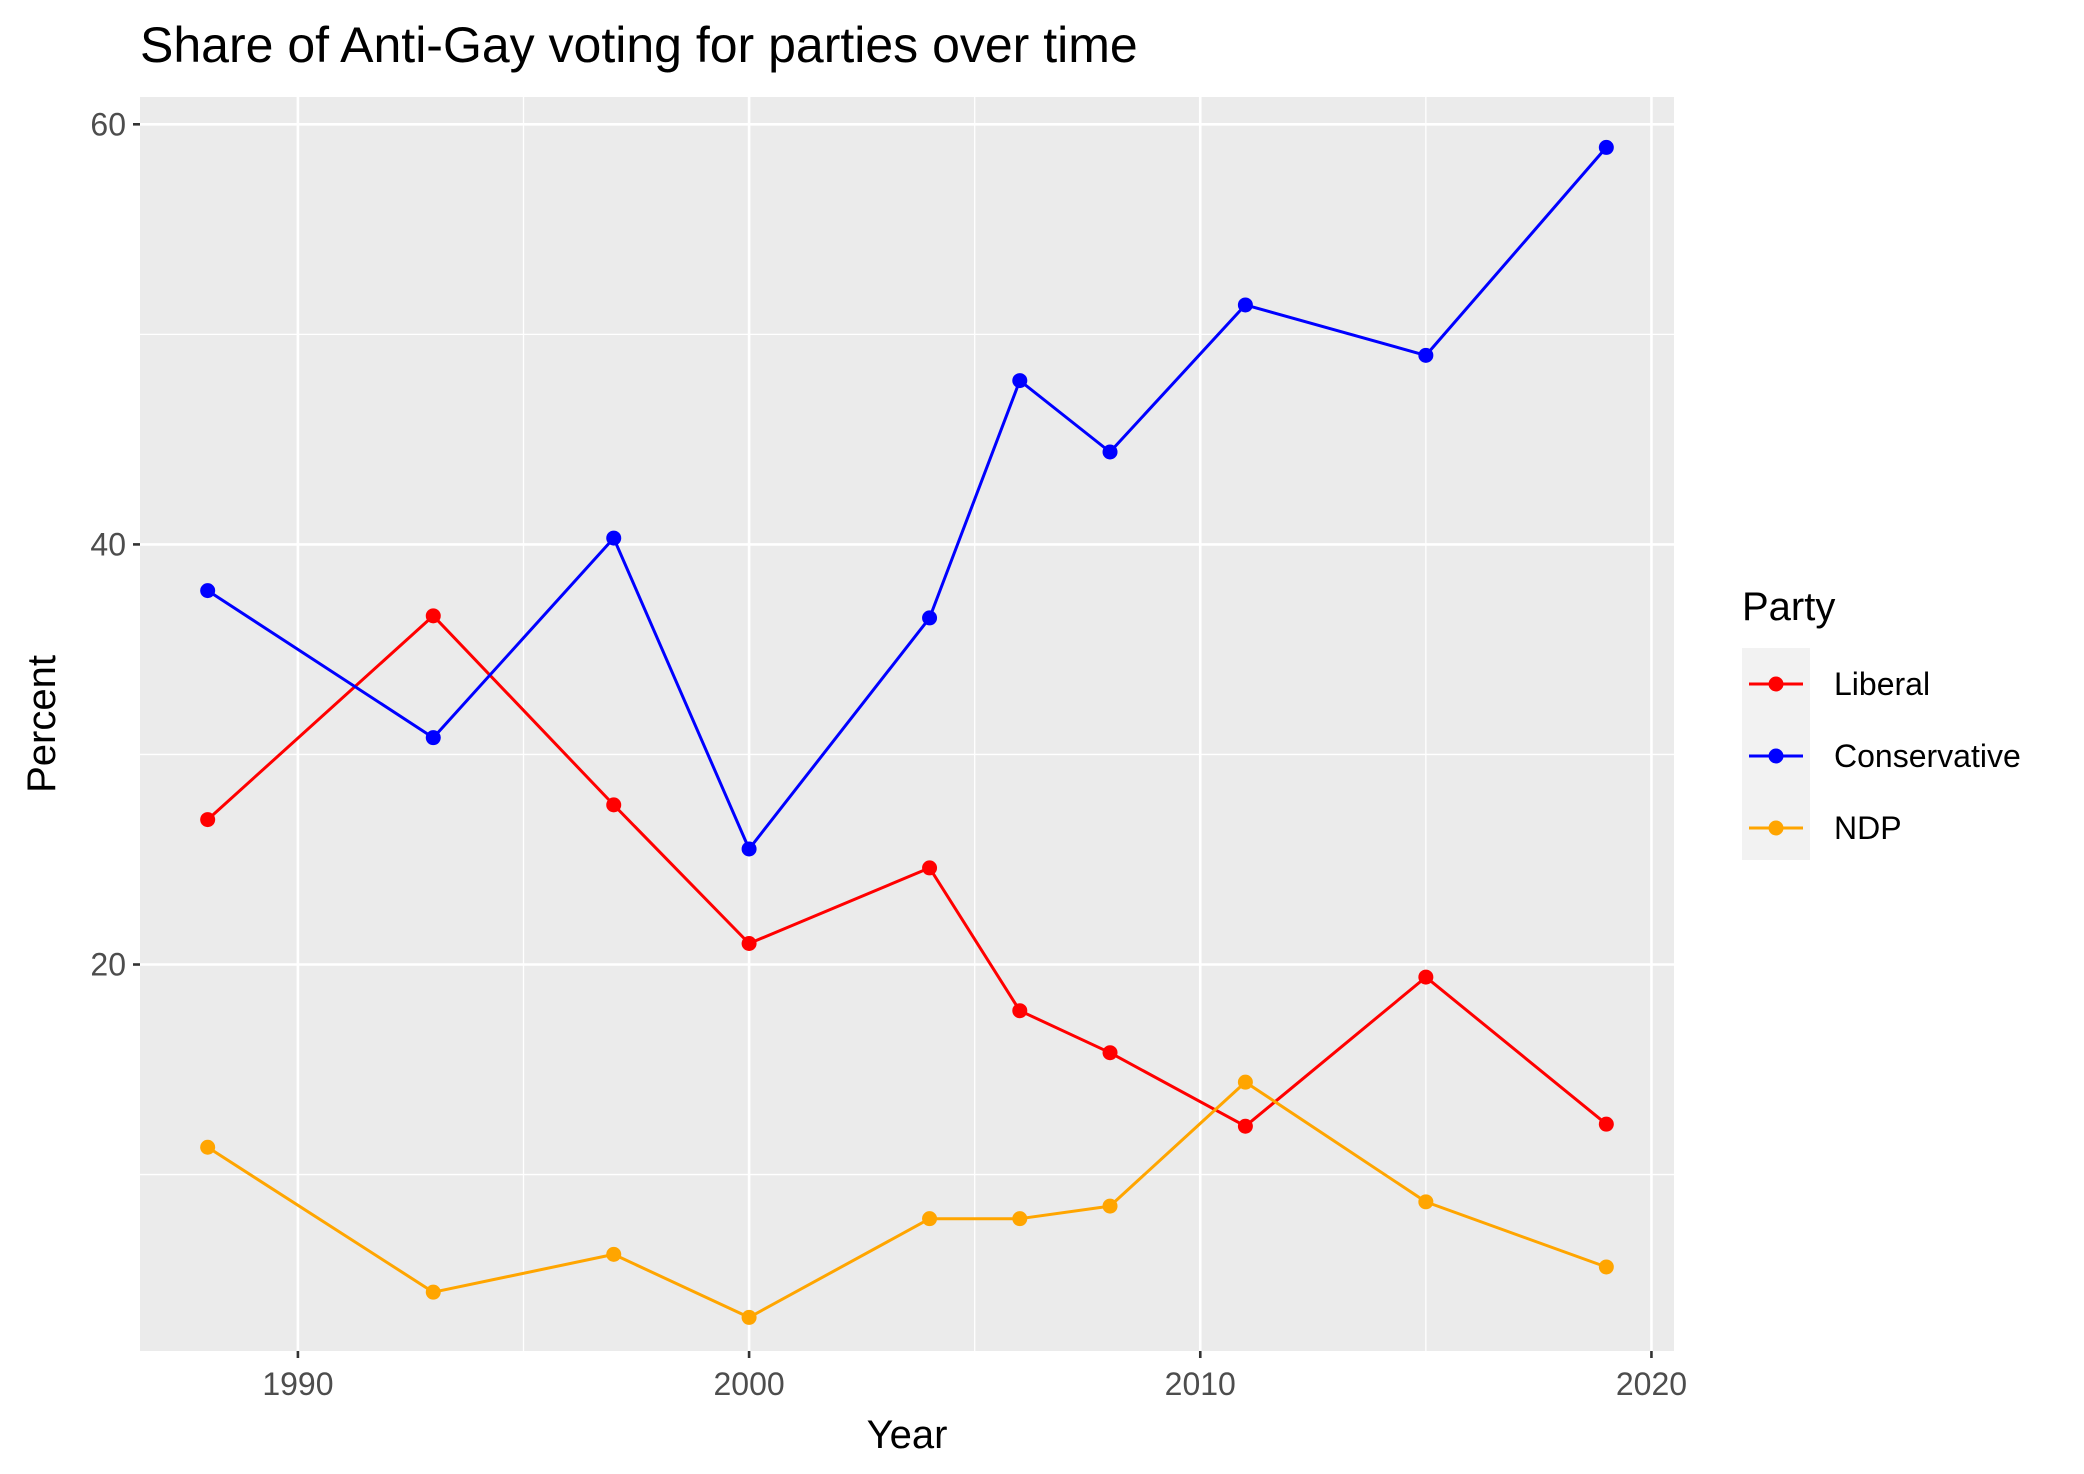 The width and height of the screenshot is (2084, 1474). What do you see at coordinates (907, 1435) in the screenshot?
I see `x-axis-title: Year` at bounding box center [907, 1435].